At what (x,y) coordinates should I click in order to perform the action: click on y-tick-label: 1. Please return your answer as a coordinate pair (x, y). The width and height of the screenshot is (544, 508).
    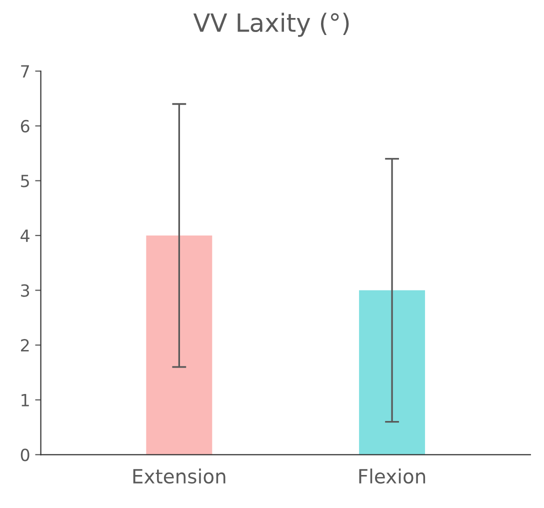
    Looking at the image, I should click on (25, 400).